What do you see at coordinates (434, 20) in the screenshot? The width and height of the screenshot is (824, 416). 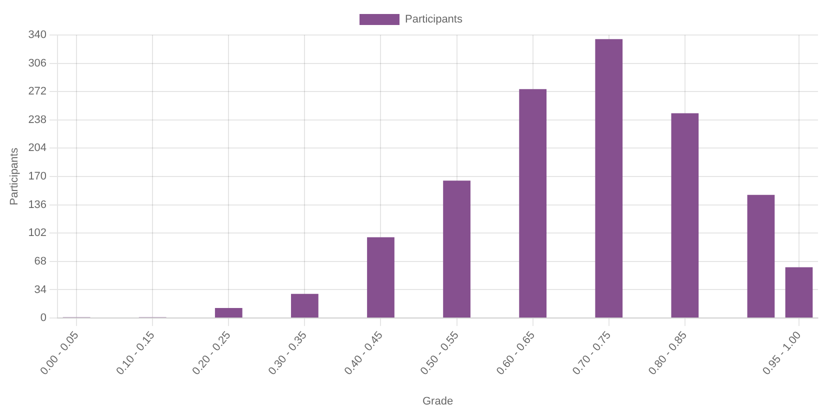 I see `legend-label: Participants` at bounding box center [434, 20].